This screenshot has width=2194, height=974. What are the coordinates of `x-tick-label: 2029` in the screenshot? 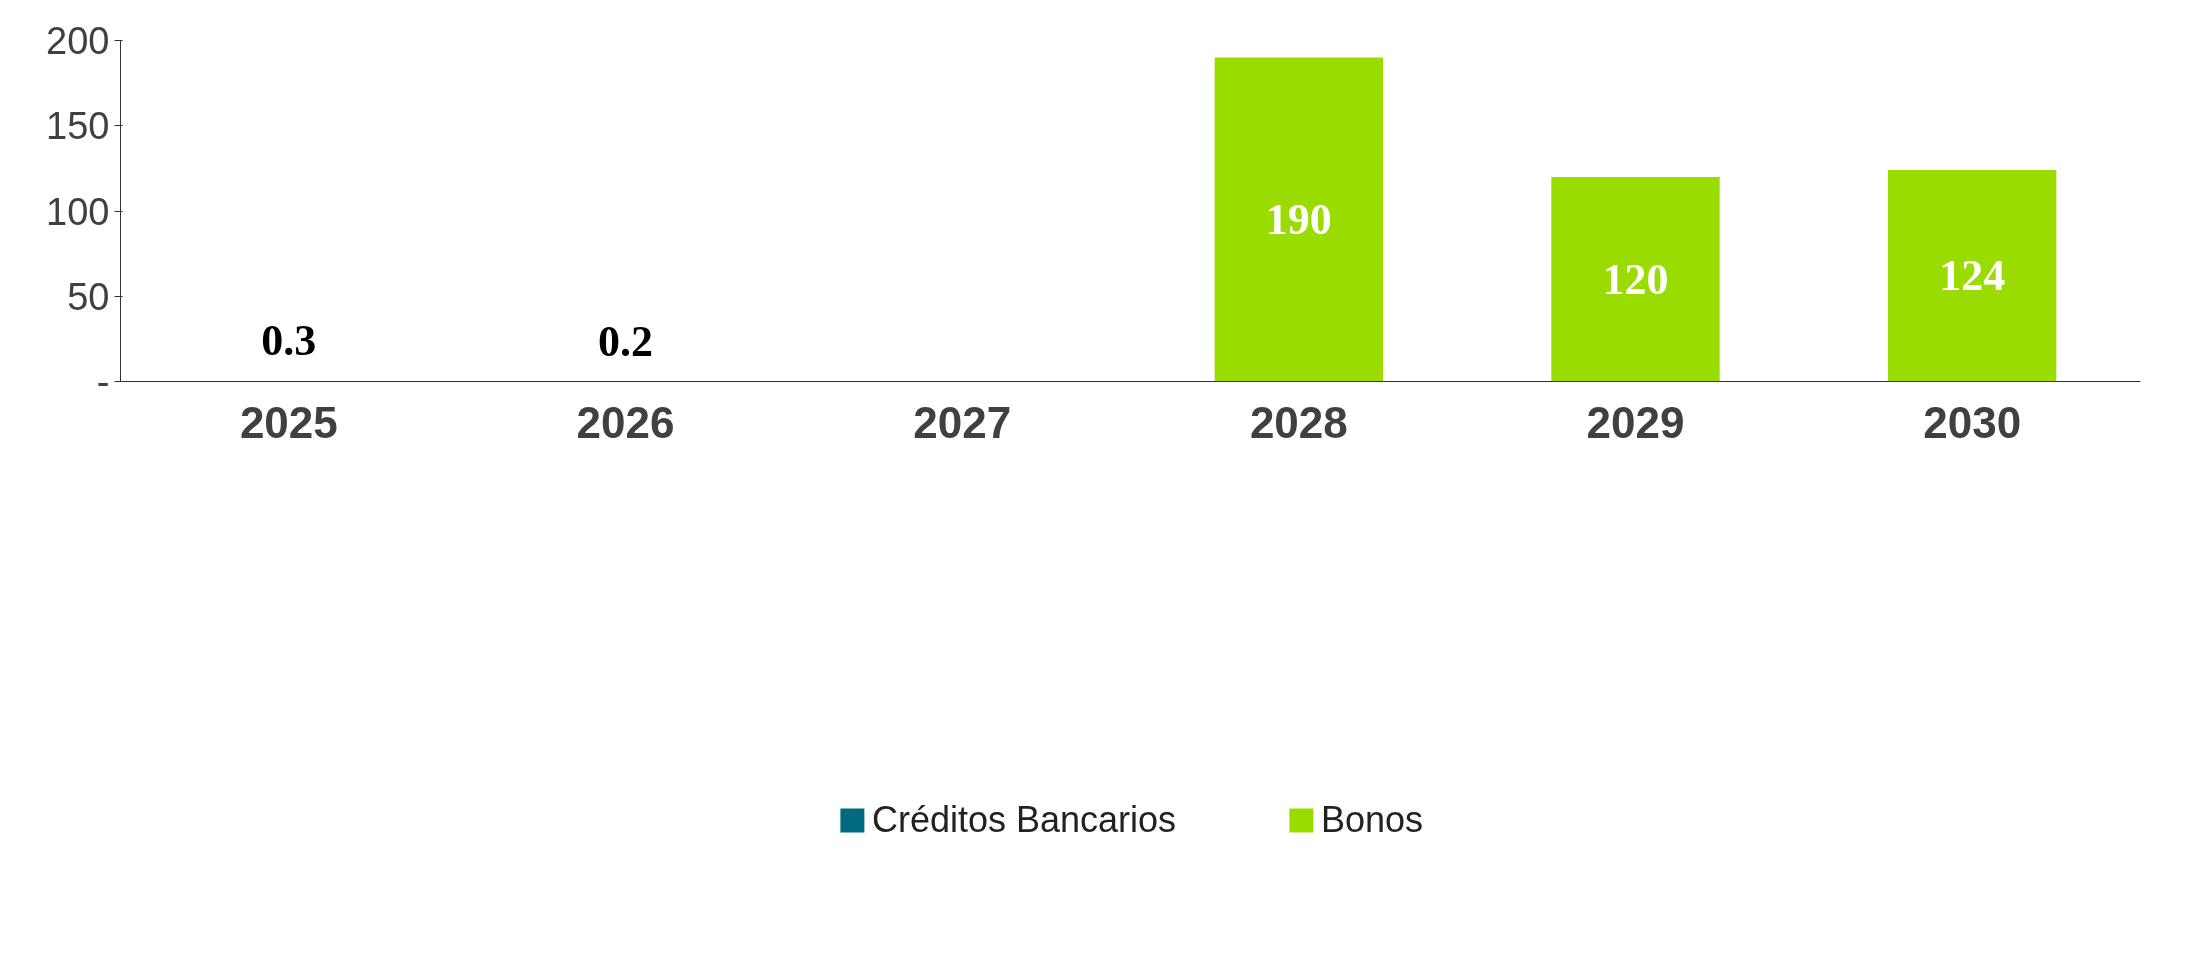 It's located at (1635, 422).